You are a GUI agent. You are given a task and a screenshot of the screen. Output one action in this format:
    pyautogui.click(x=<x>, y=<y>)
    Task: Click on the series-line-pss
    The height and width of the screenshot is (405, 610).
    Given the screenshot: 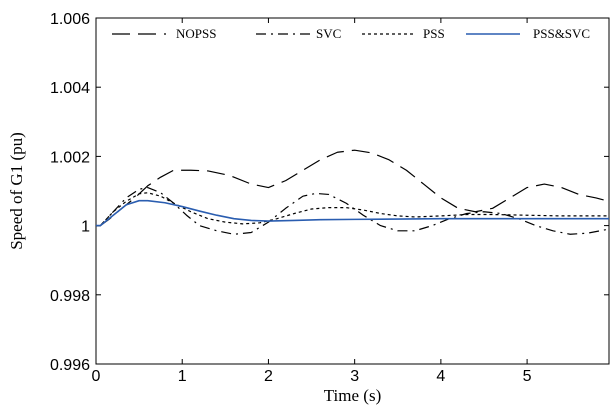 What is the action you would take?
    pyautogui.click(x=352, y=209)
    